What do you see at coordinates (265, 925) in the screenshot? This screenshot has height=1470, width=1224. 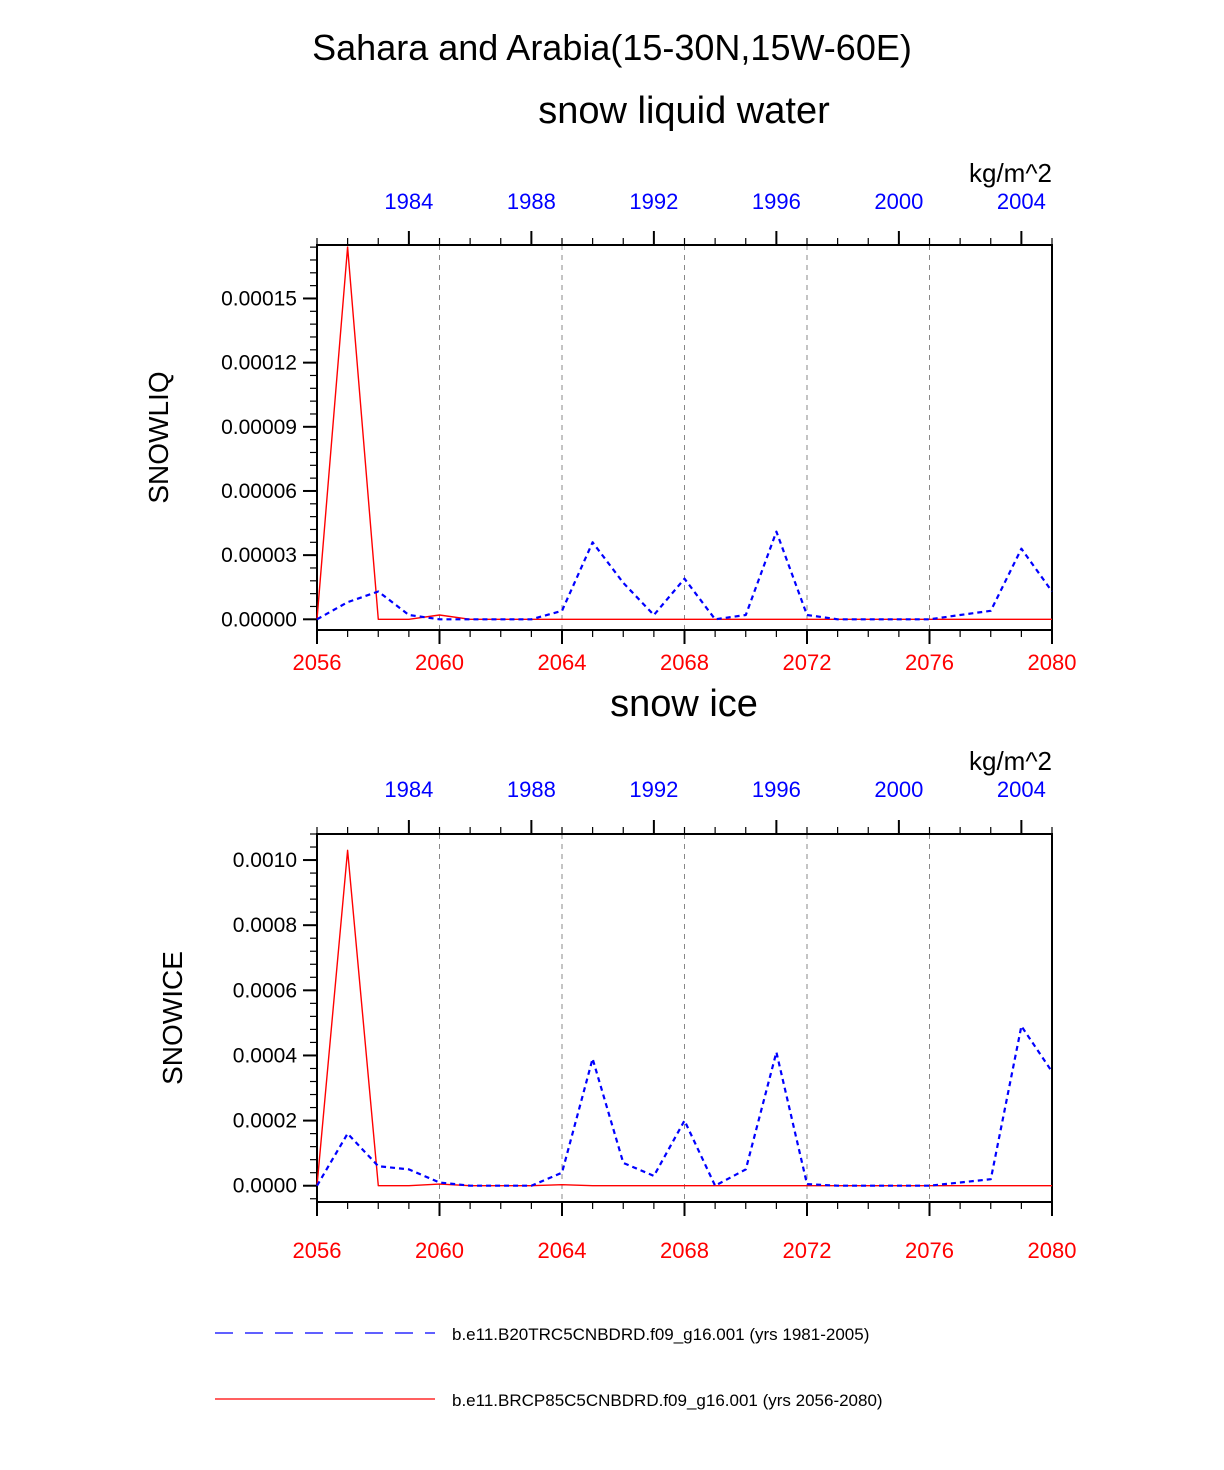 I see `y-tick-label: 0.0008` at bounding box center [265, 925].